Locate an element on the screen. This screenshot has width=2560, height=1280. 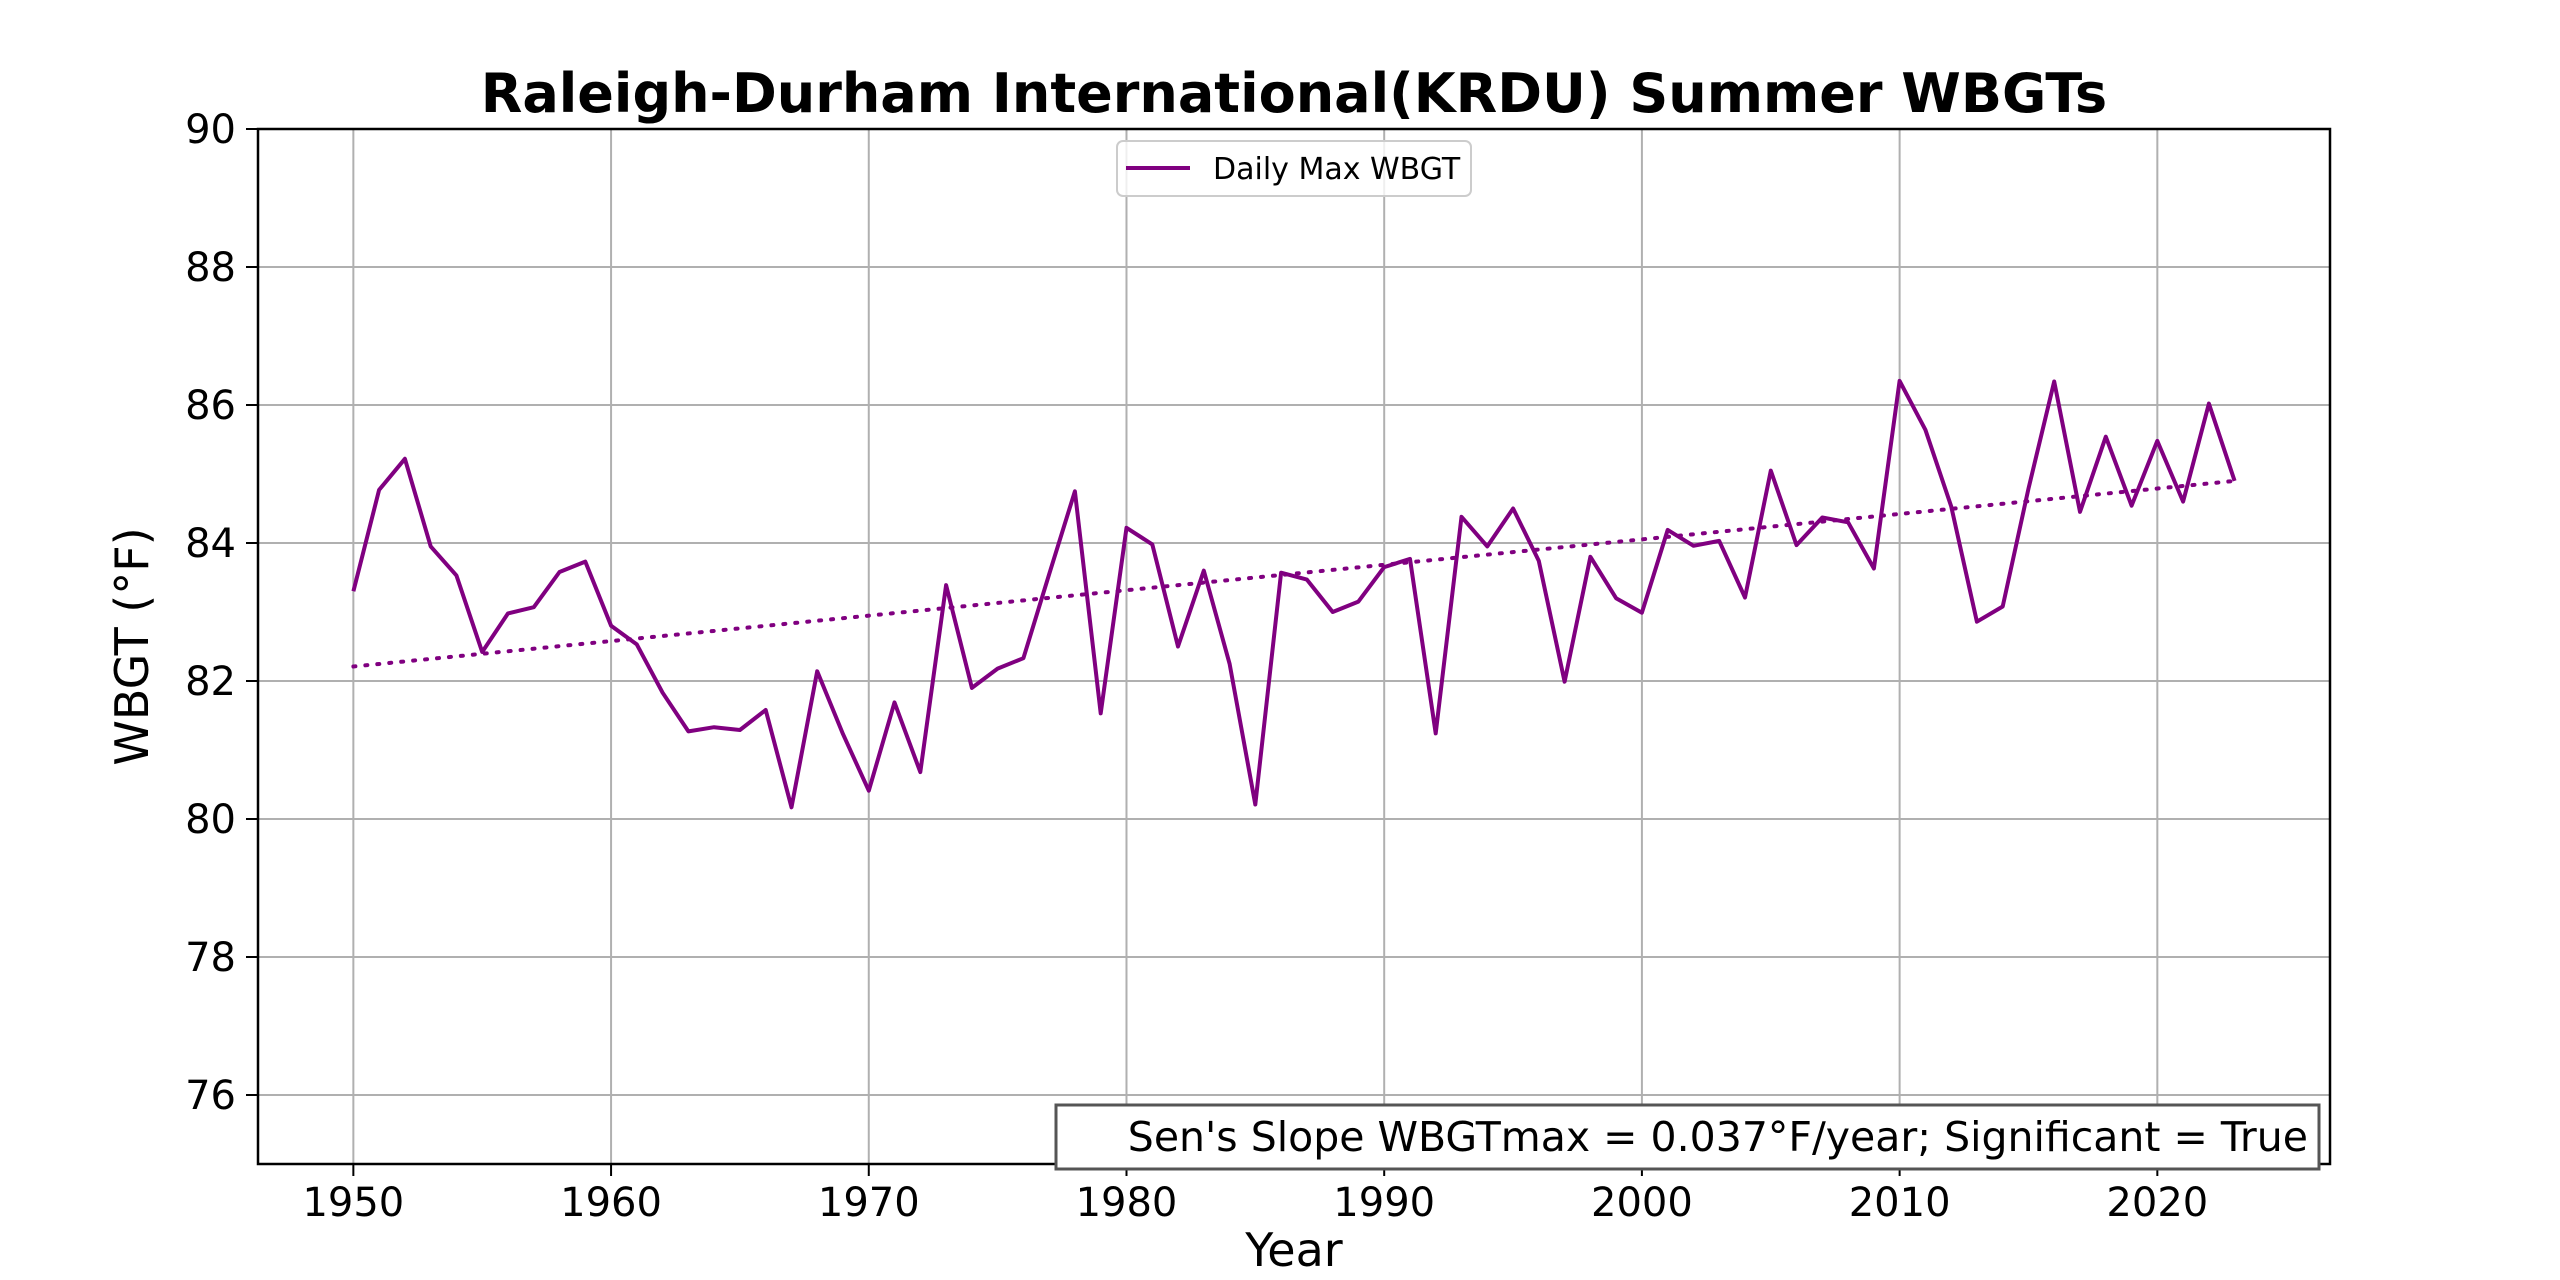
x-tick-label-1960: 1960 is located at coordinates (611, 1203).